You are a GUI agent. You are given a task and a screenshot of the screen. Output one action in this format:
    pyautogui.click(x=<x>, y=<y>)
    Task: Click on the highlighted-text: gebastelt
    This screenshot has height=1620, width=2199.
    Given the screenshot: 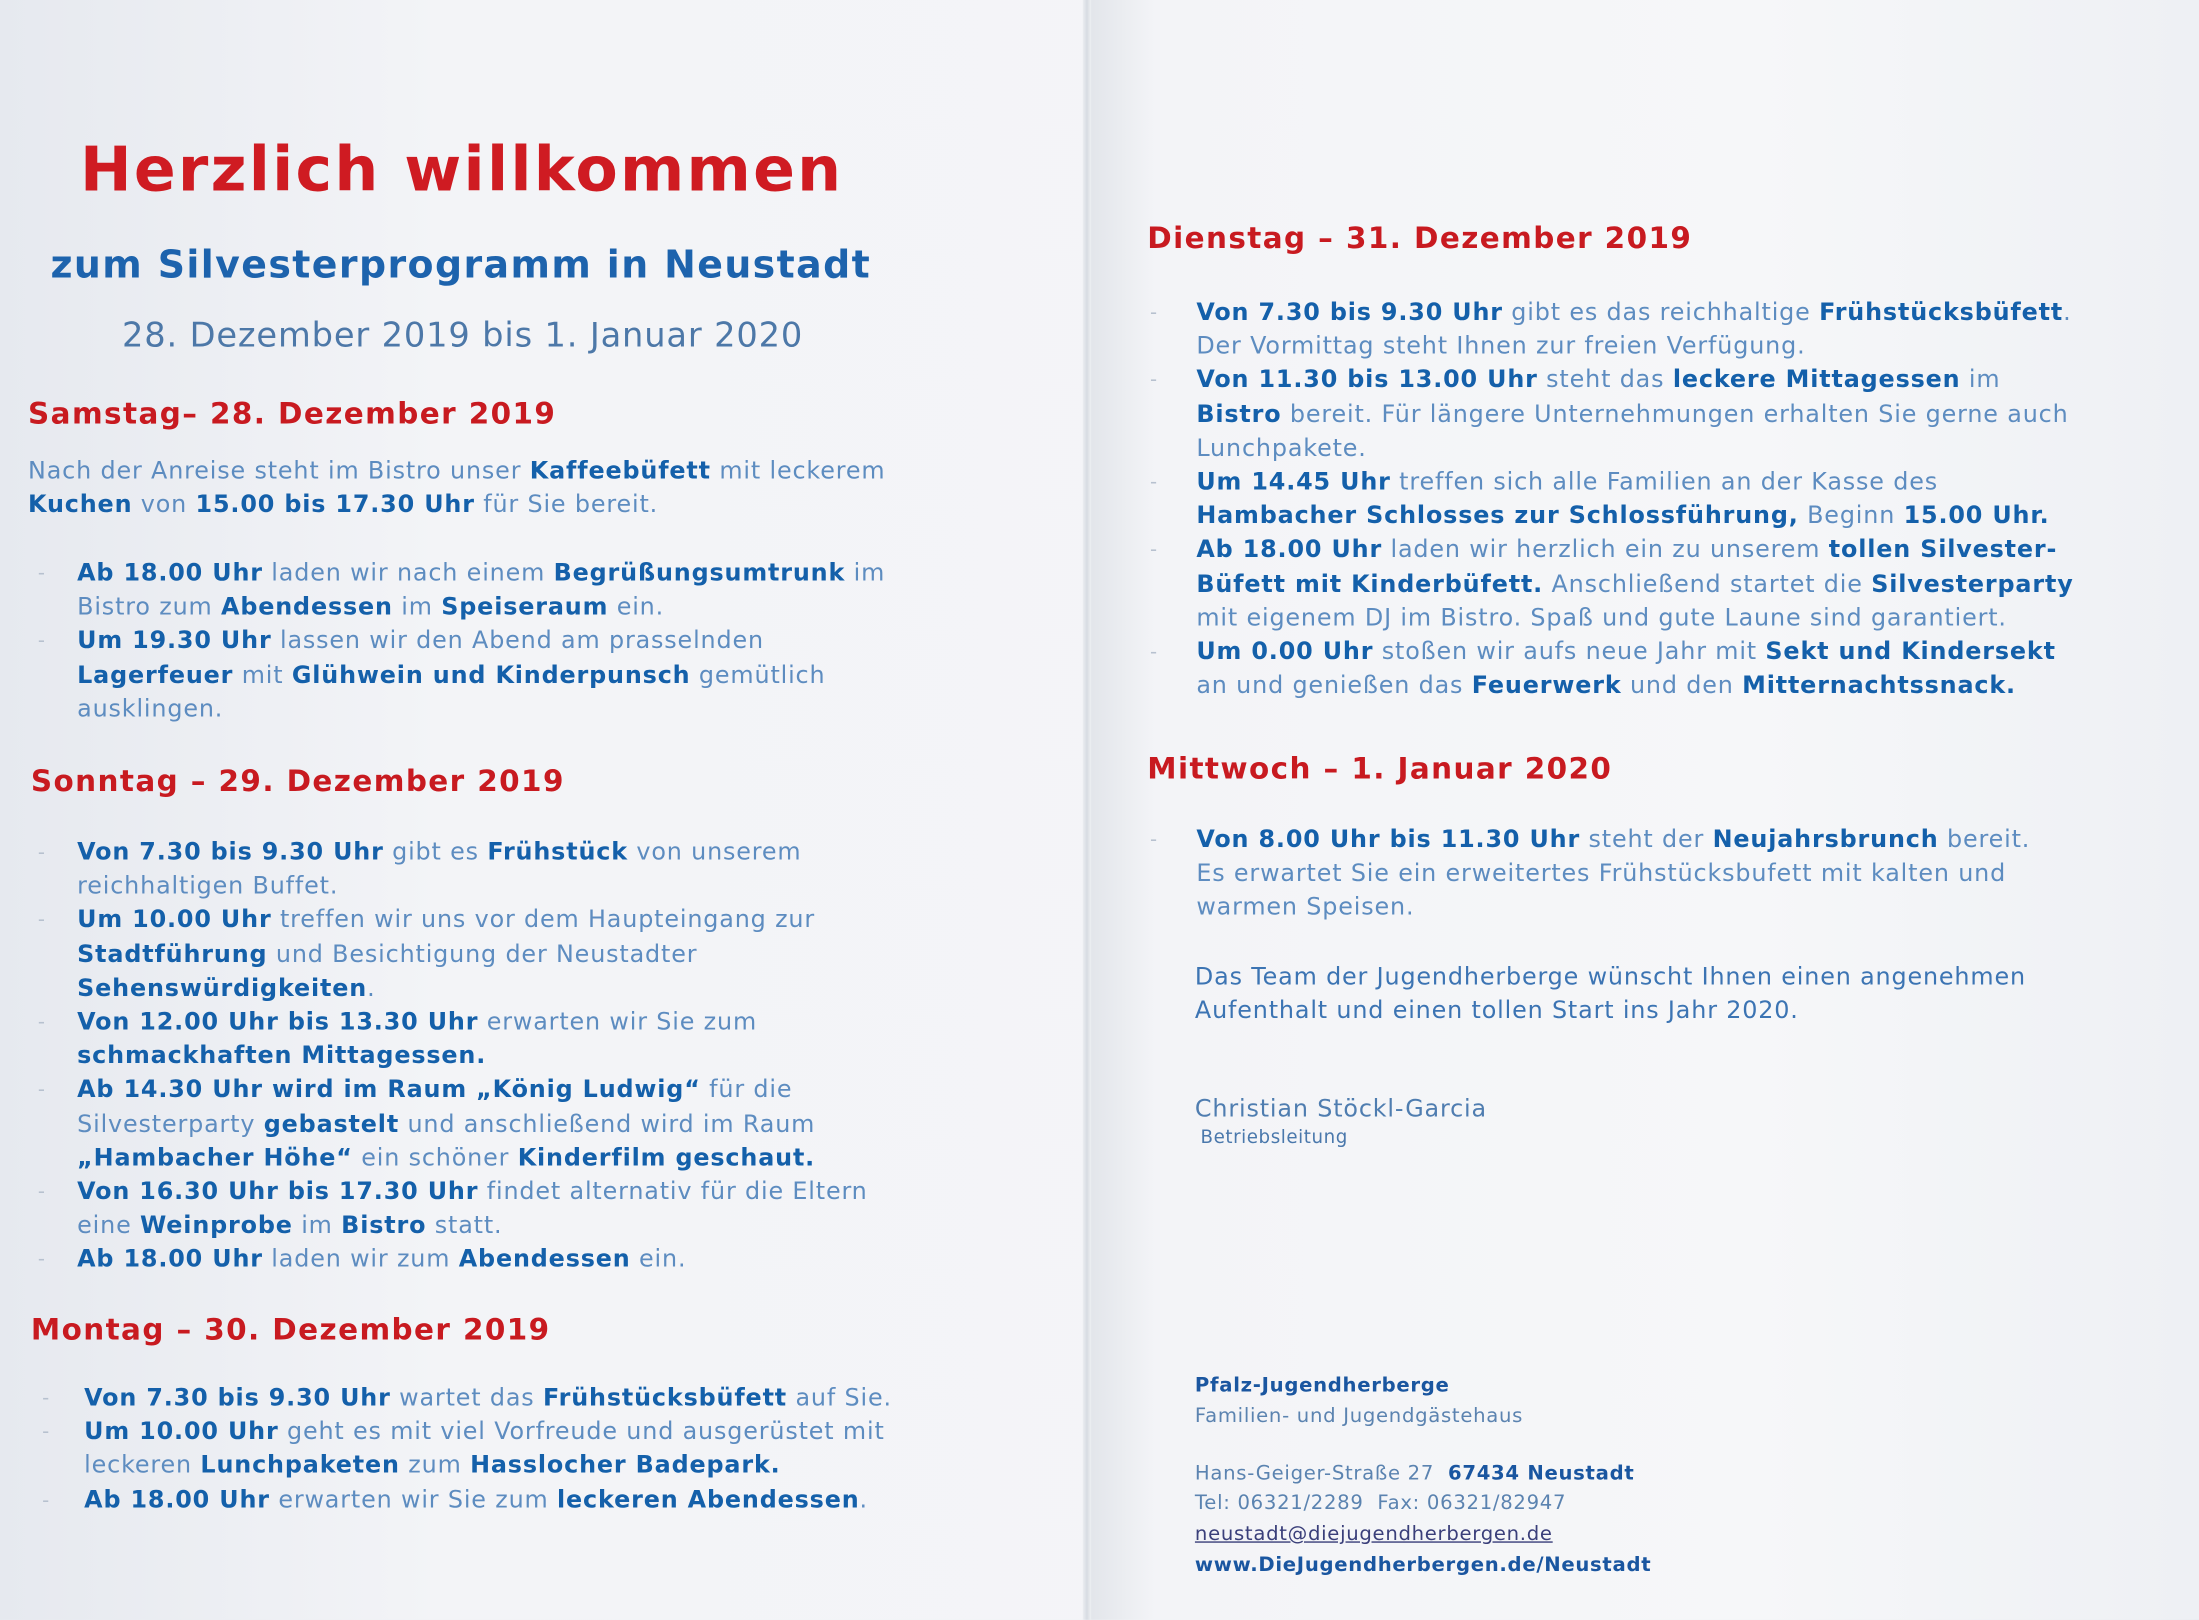 What is the action you would take?
    pyautogui.click(x=331, y=1124)
    